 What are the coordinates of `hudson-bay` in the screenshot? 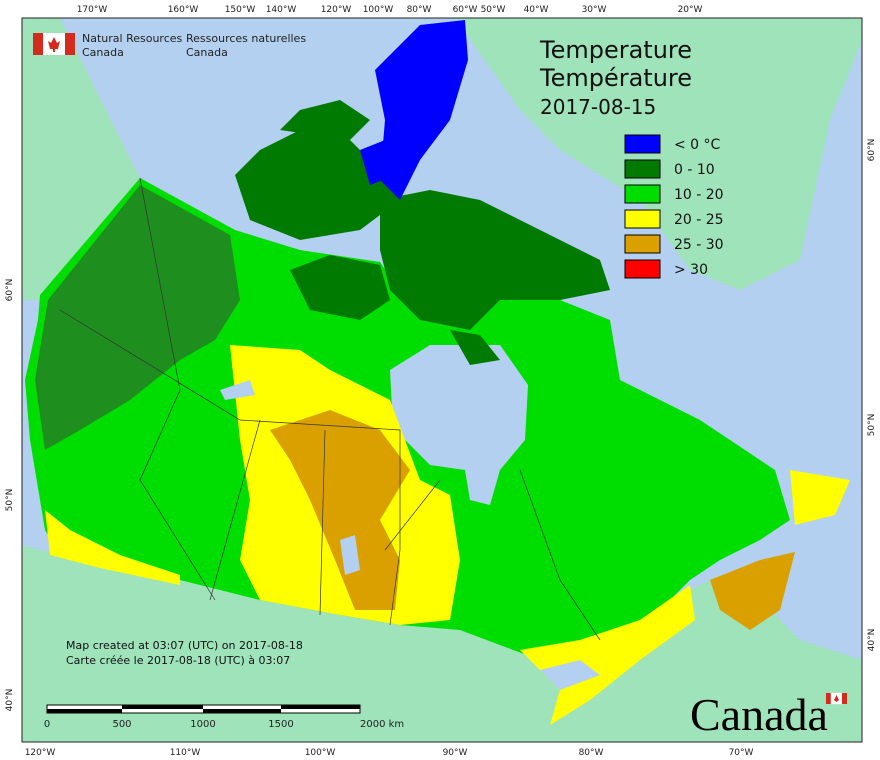 It's located at (459, 425).